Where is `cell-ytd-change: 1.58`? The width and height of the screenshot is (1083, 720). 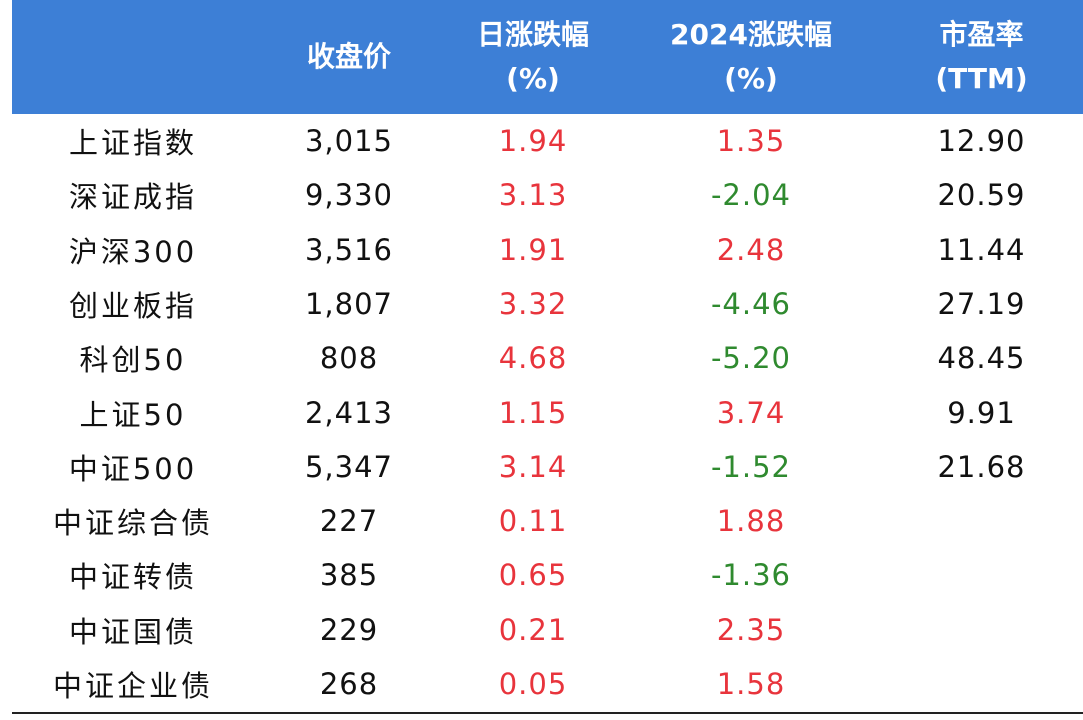 cell-ytd-change: 1.58 is located at coordinates (751, 684).